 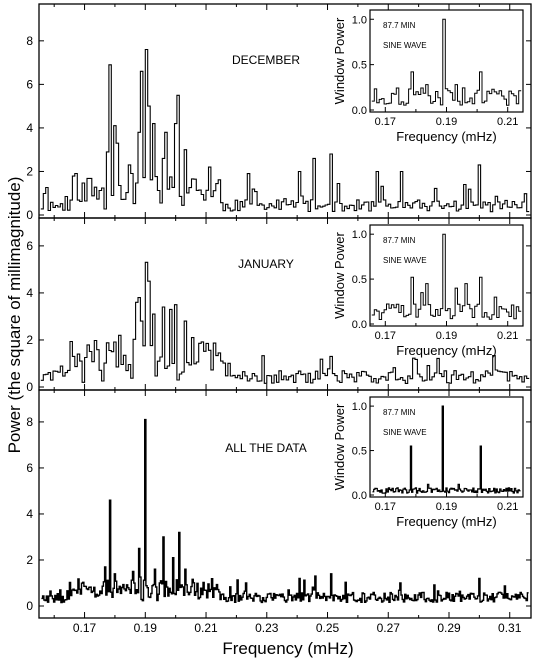 I want to click on x-tick-label: 0.31, so click(x=510, y=628).